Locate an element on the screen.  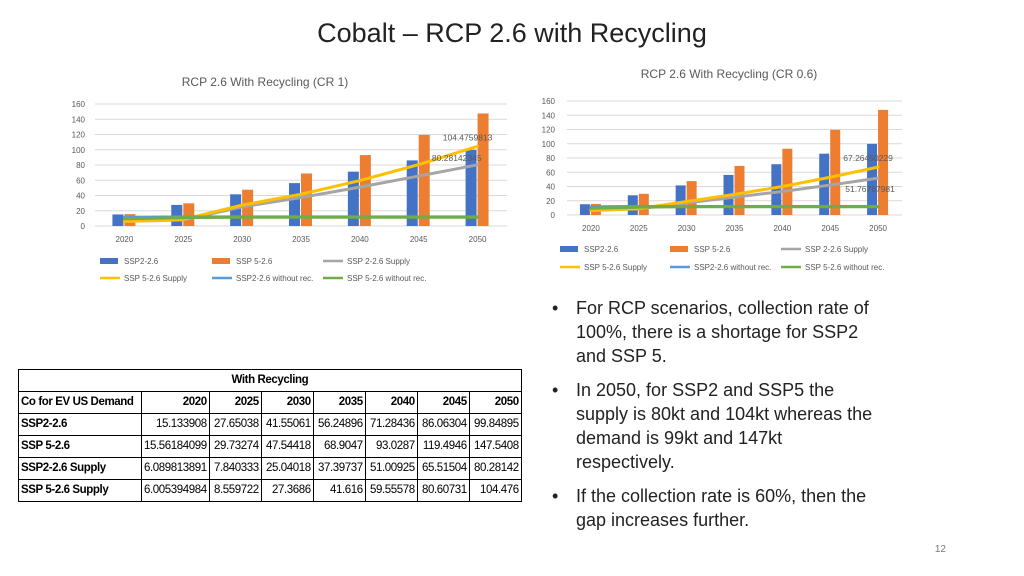
table-cell: 99.84895 is located at coordinates (495, 424).